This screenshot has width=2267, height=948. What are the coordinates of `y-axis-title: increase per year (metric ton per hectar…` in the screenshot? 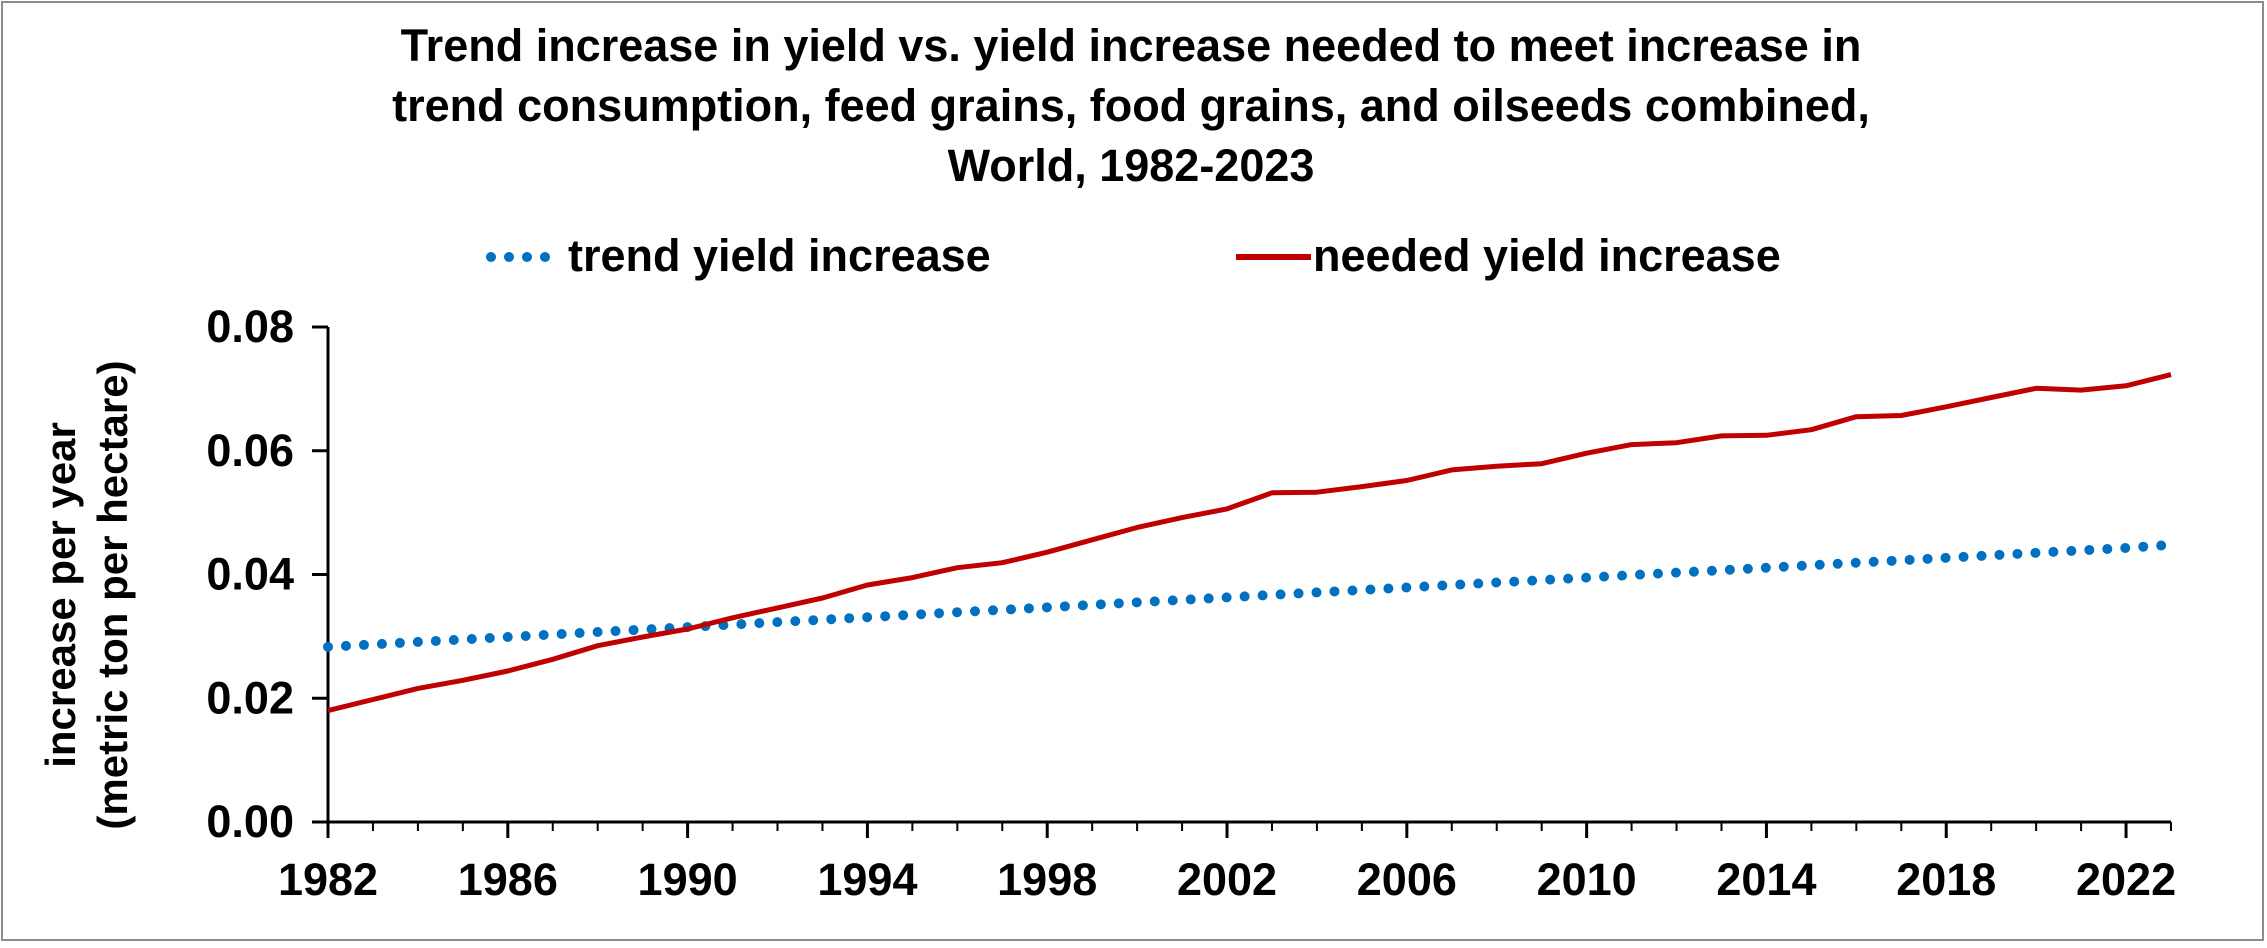 It's located at (86, 594).